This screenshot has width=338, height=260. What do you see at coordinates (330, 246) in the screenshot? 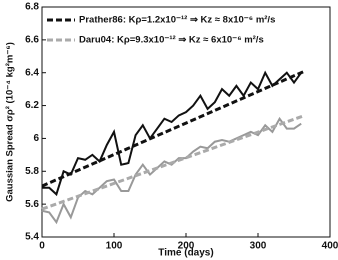
I see `x-tick-label: 400` at bounding box center [330, 246].